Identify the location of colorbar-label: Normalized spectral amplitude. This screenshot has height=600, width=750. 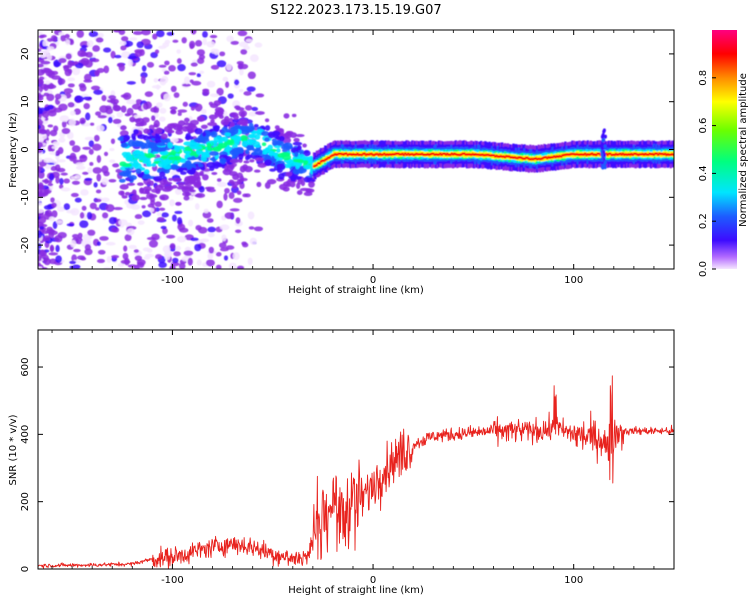
(743, 150).